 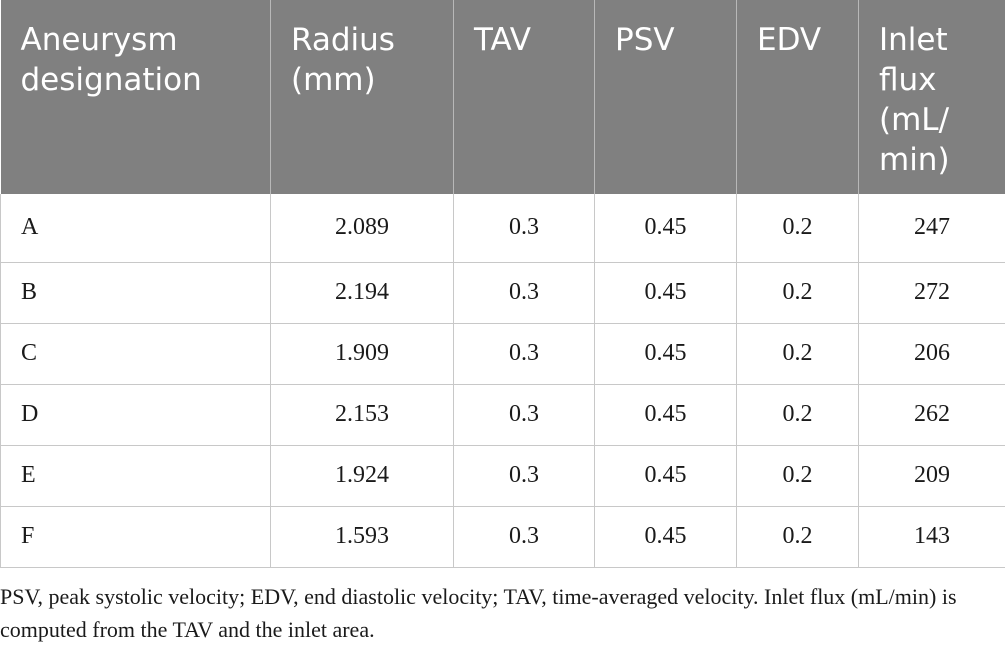 I want to click on table-row: D 2.153 0.3 0.45 0.2 262, so click(x=502, y=415).